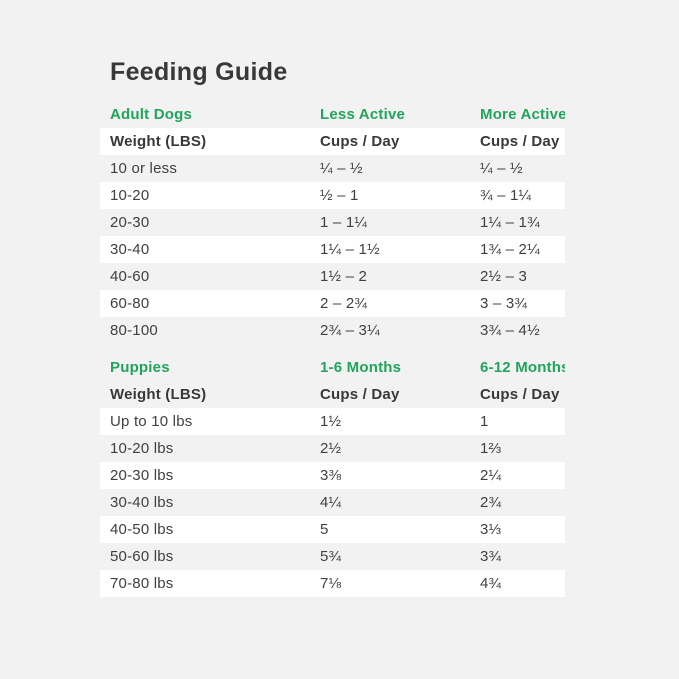 This screenshot has width=679, height=679. I want to click on adult-dogs-table-row: 80-100 2¾ – 3¼ 3¾ – 4½, so click(332, 330).